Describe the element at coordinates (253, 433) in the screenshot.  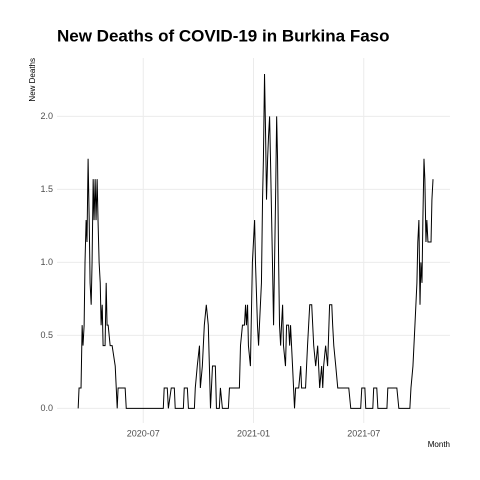
I see `x-tick-label: 2021-01` at that location.